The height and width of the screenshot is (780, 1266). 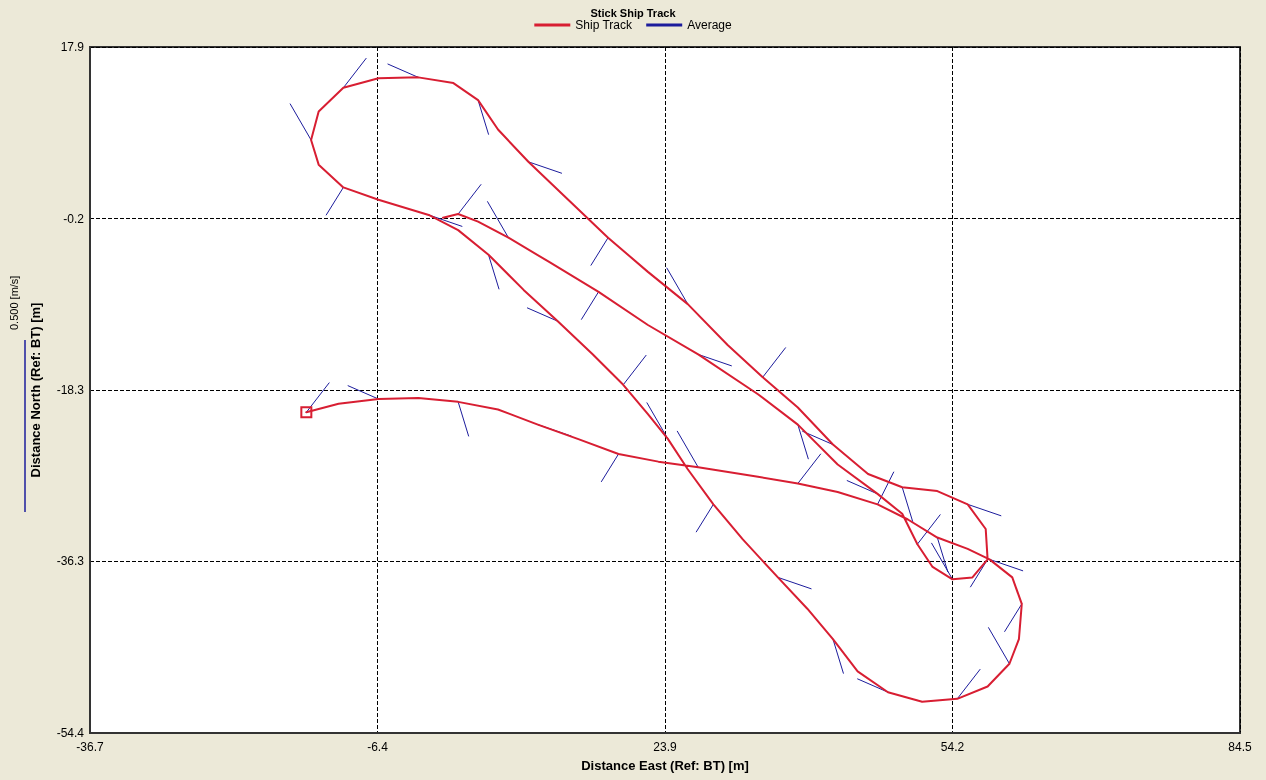 I want to click on chart-title: Stick Ship Track, so click(x=633, y=12).